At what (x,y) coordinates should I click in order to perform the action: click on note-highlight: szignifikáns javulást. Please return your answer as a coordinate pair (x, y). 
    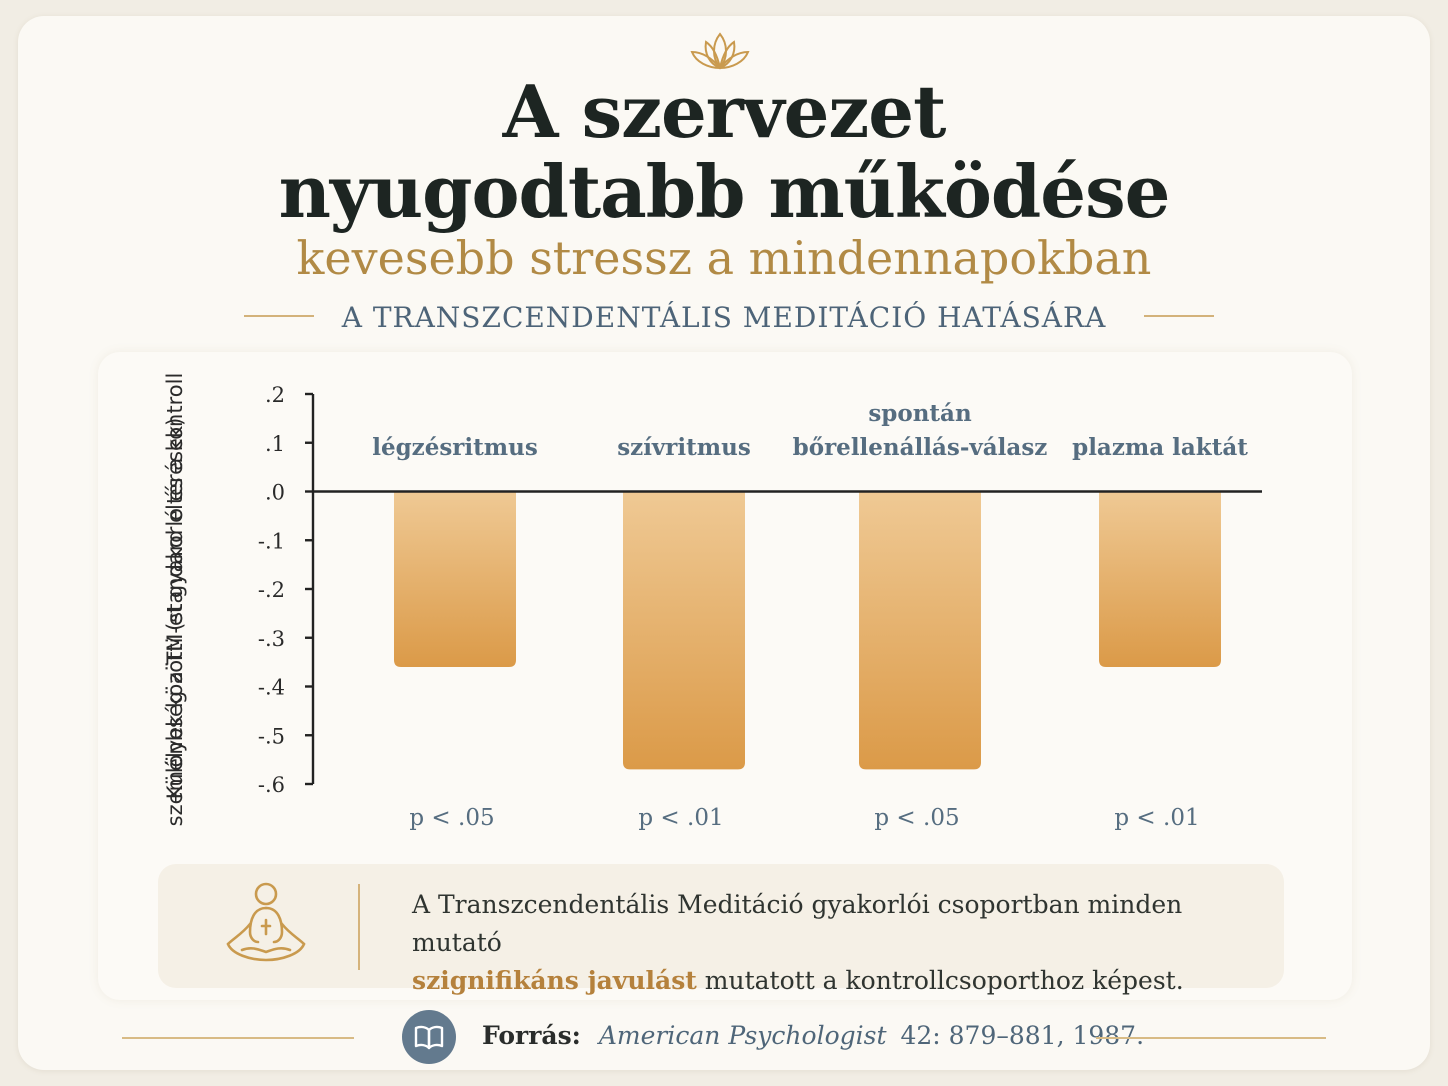
    Looking at the image, I should click on (554, 980).